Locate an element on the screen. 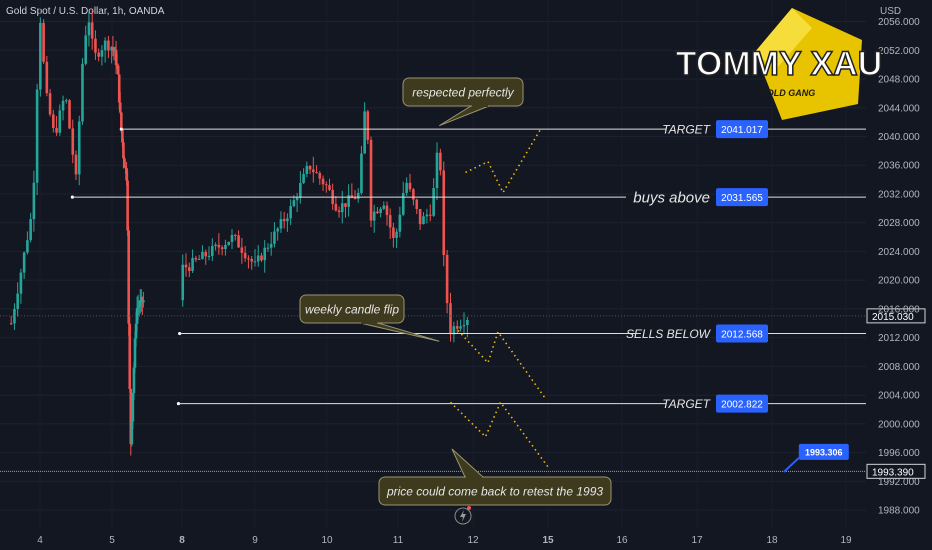 The image size is (932, 550). lightning-bolt-icon is located at coordinates (463, 516).